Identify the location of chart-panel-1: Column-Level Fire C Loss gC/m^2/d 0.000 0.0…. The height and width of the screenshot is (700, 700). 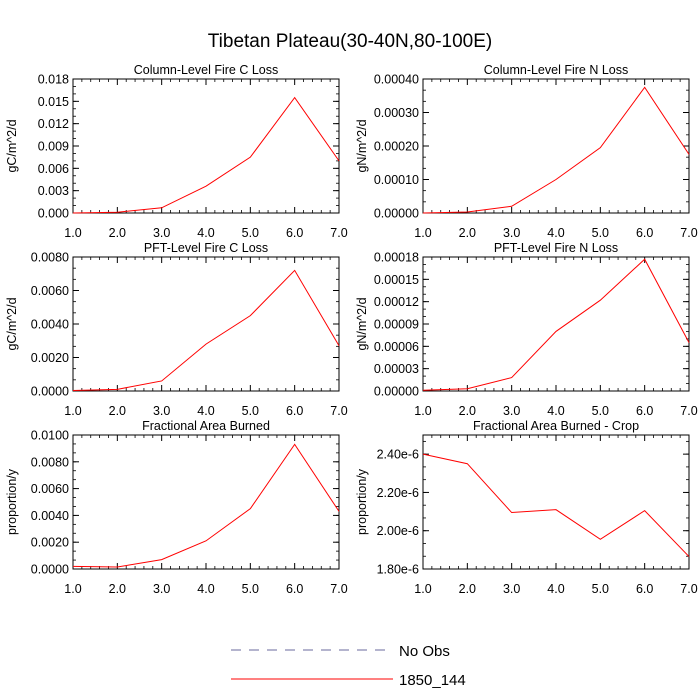
(176, 151).